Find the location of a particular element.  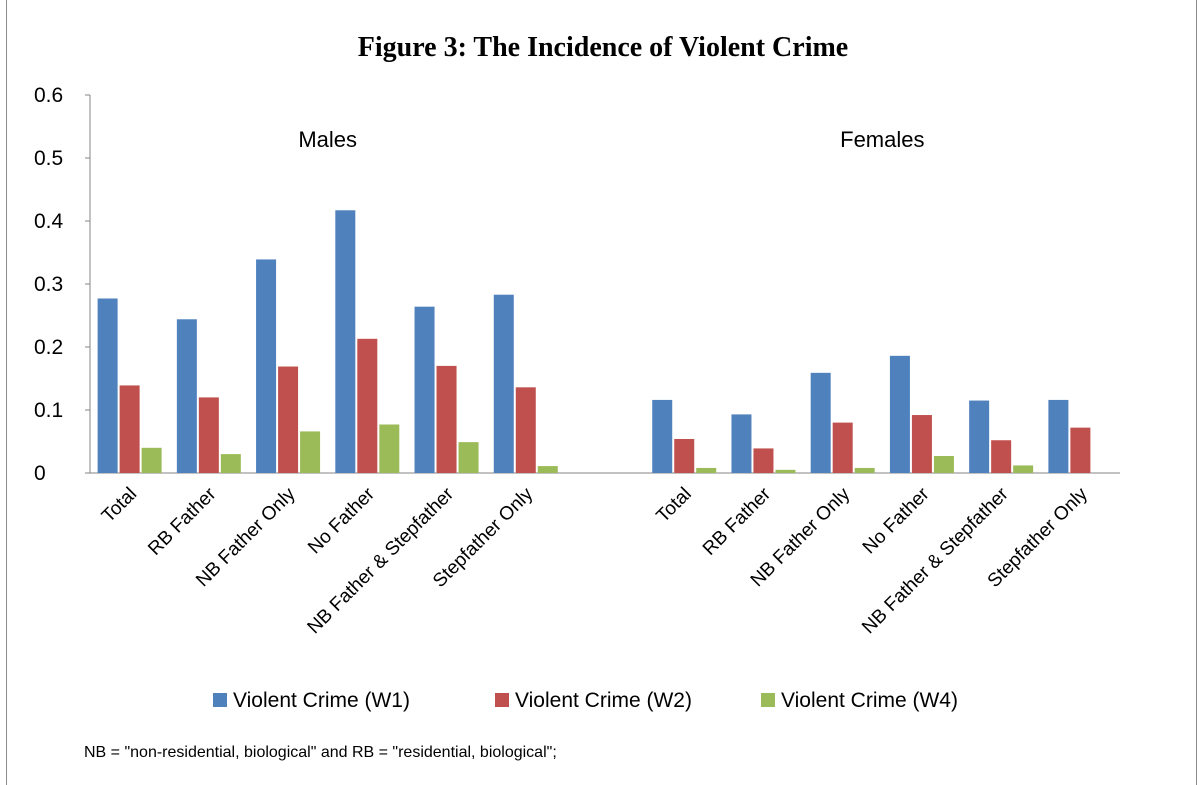

legend-label: Violent Crime (W4) is located at coordinates (869, 700).